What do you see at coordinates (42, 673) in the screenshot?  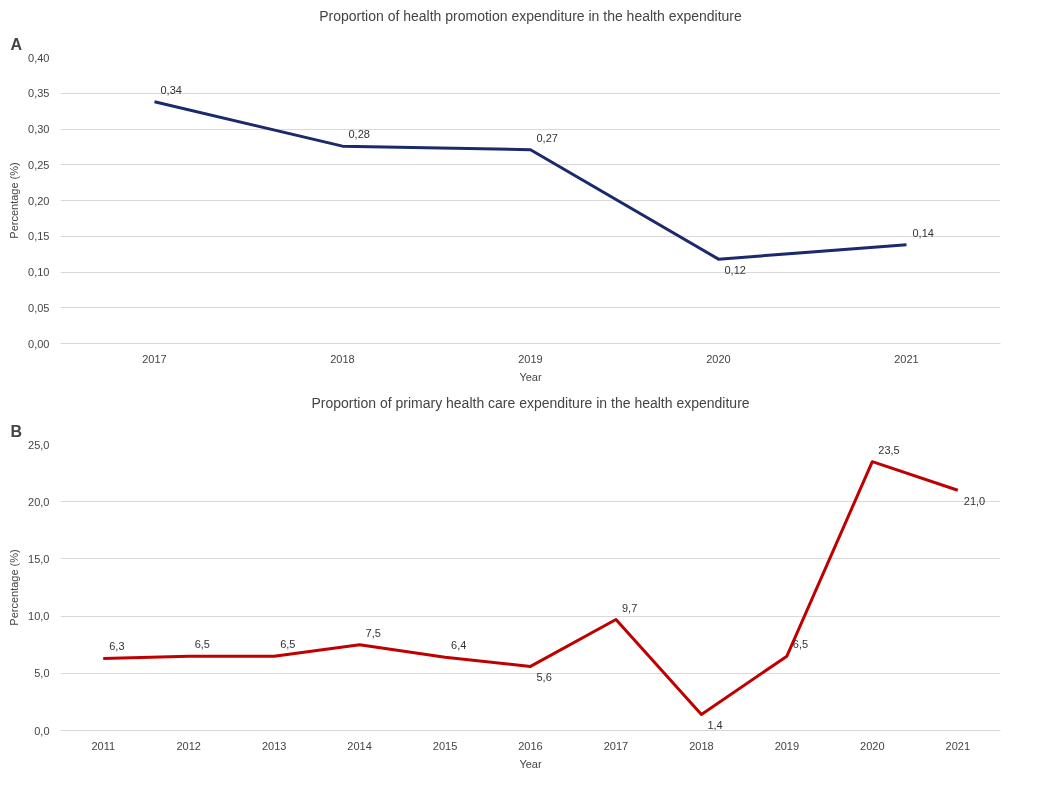 I see `y-tick-label: 5,0` at bounding box center [42, 673].